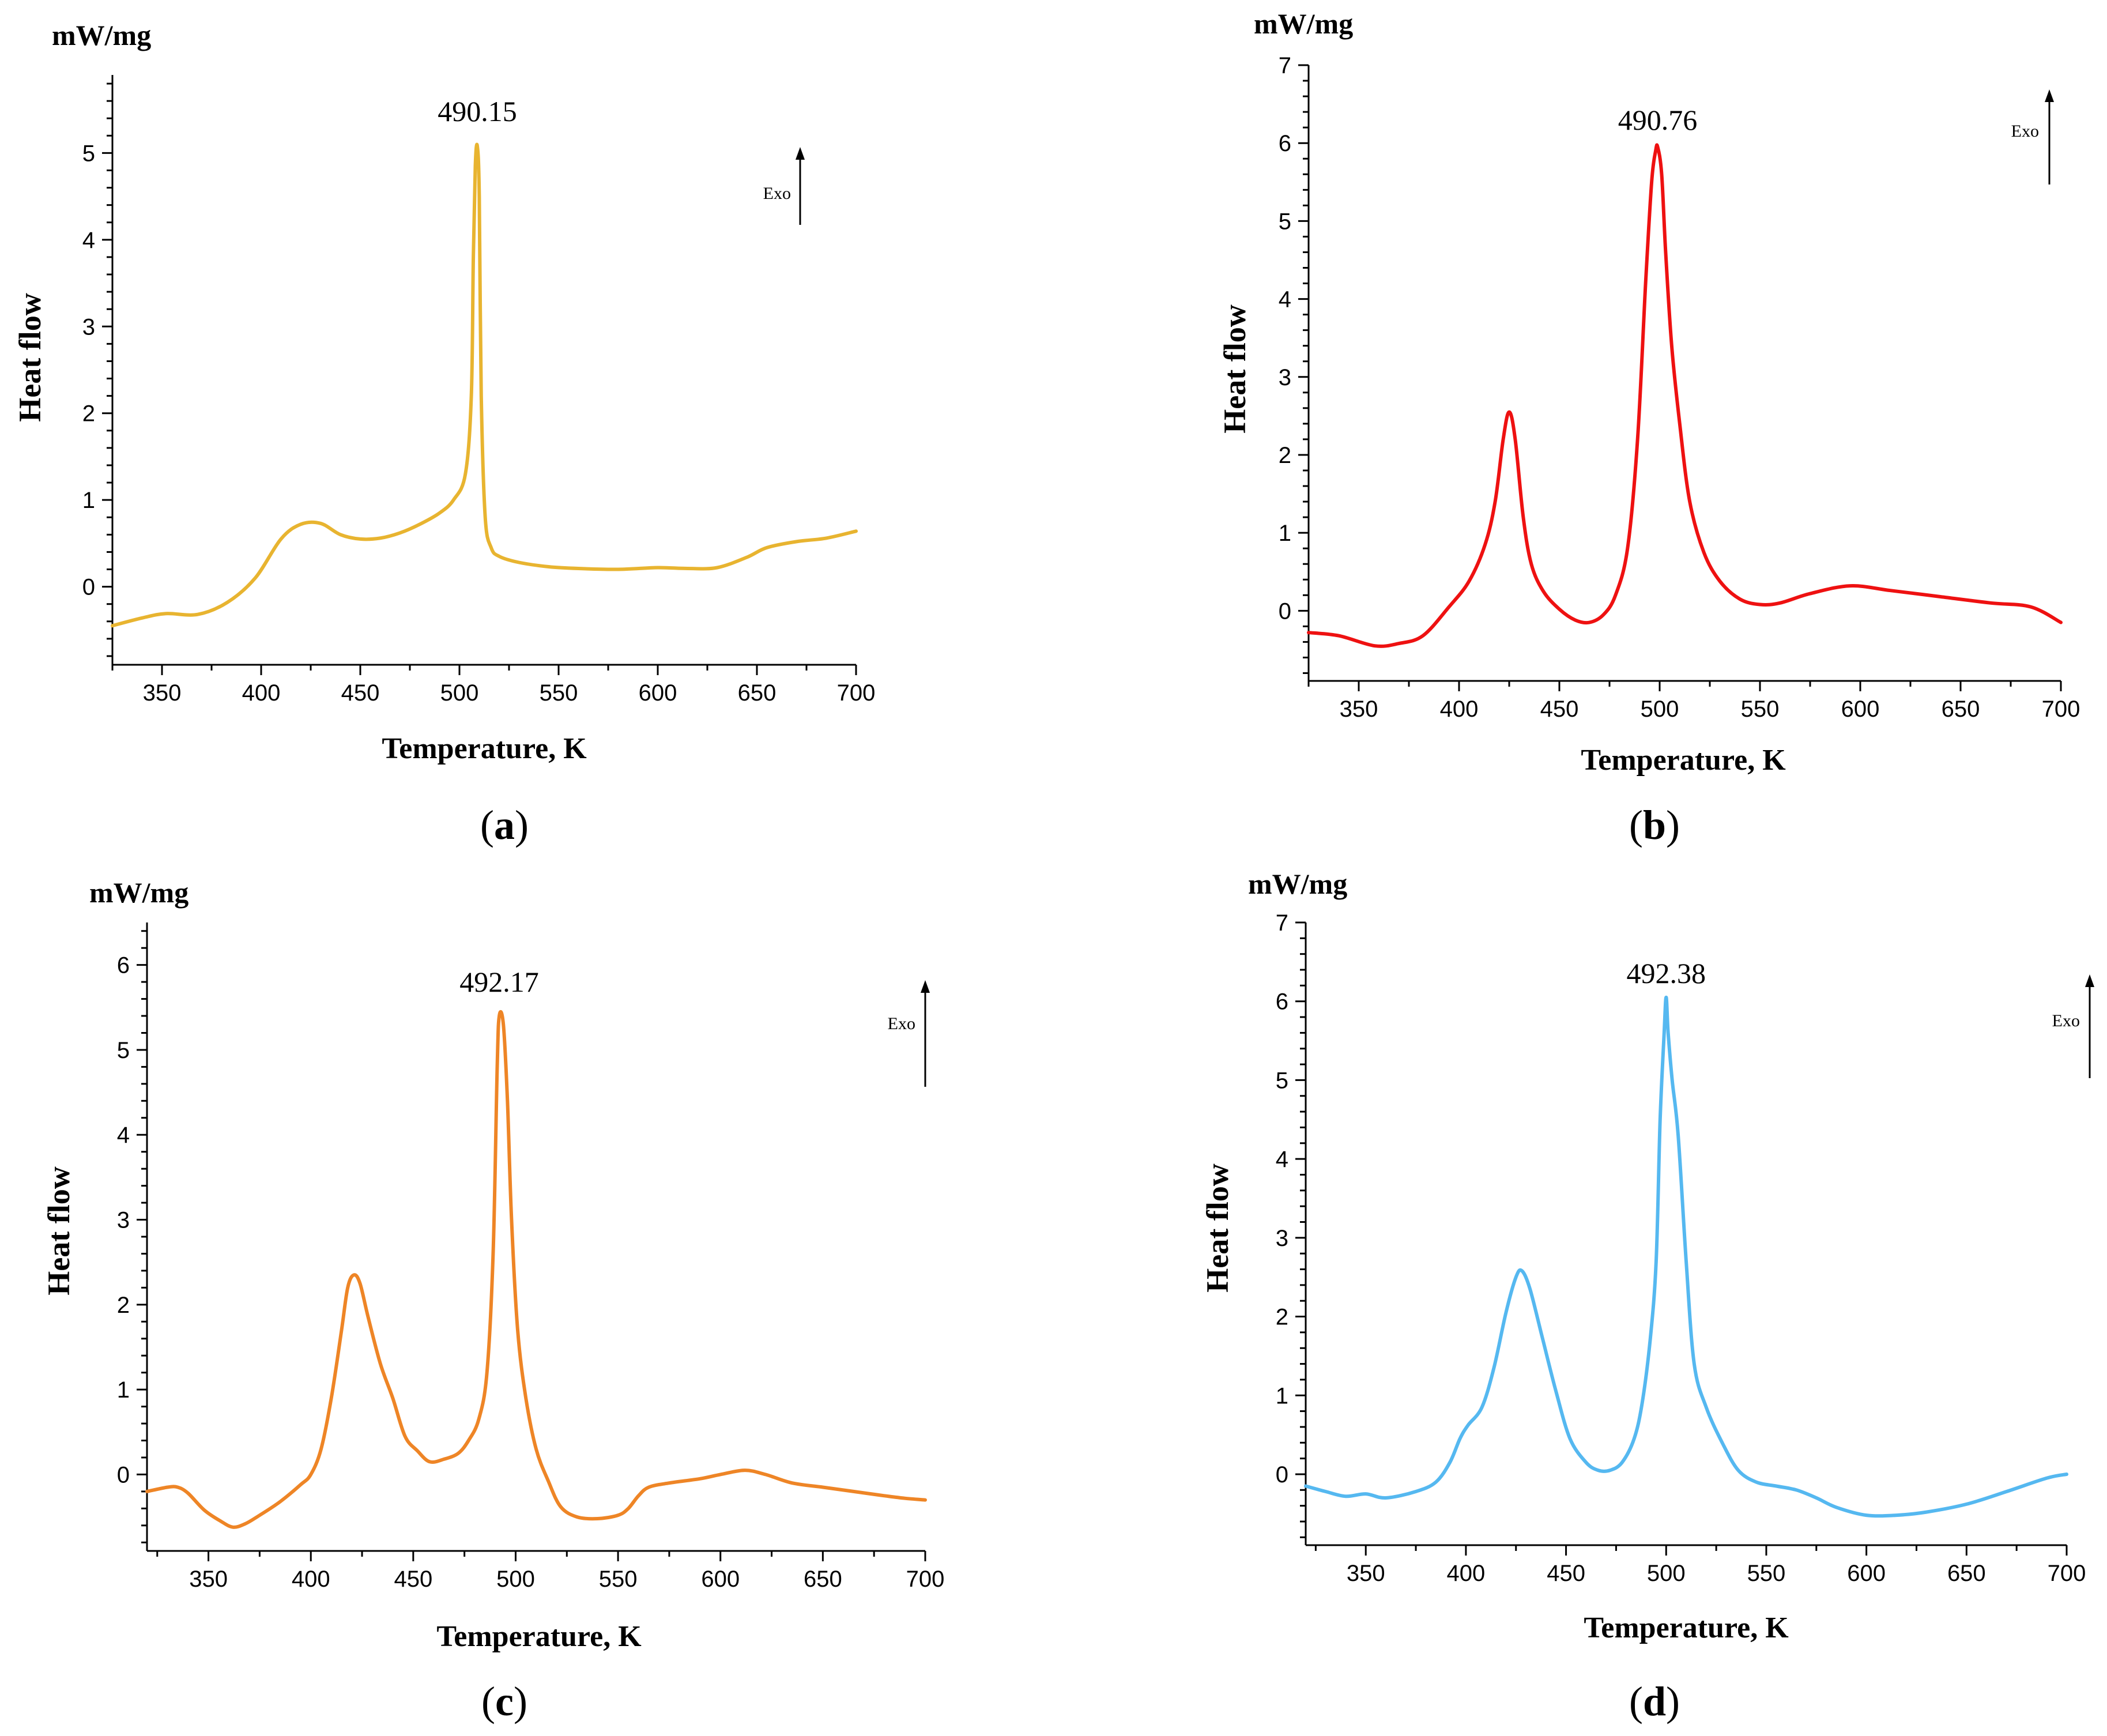 This screenshot has width=2107, height=1736. I want to click on caption-letter: c, so click(504, 1701).